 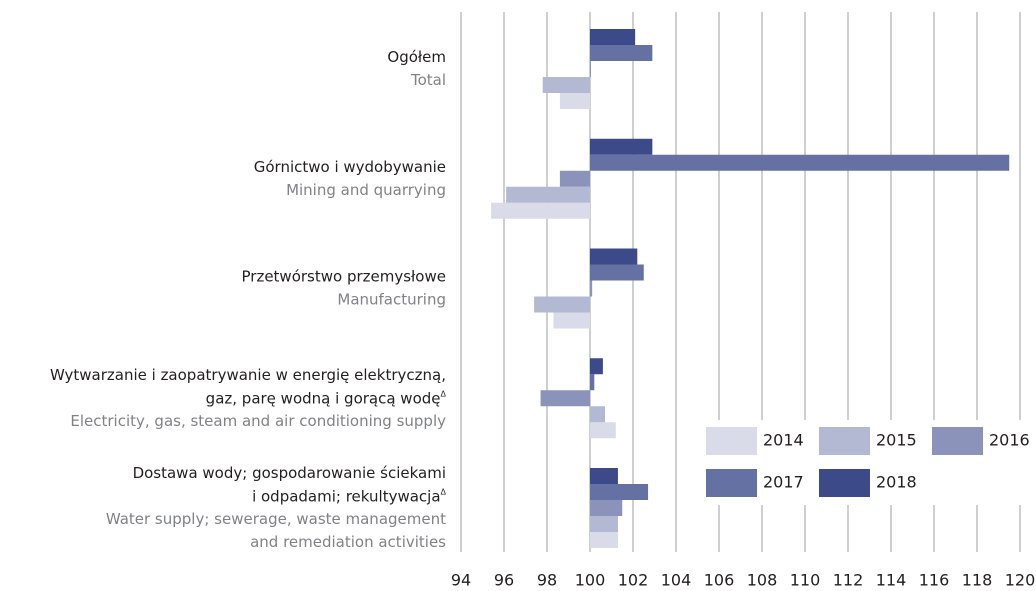 I want to click on x-tick-label: 116, so click(x=934, y=580).